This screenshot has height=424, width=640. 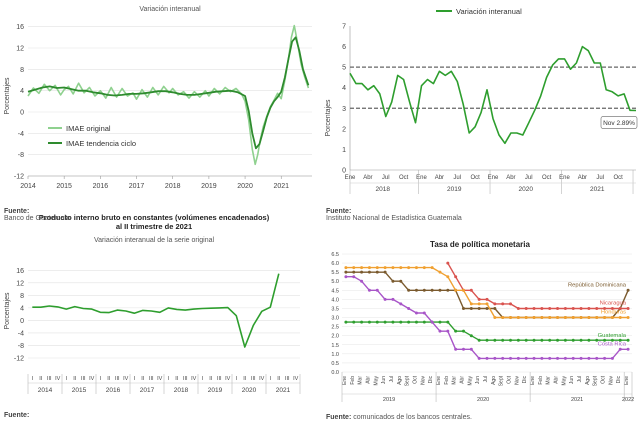 What do you see at coordinates (22, 308) in the screenshot?
I see `y-tick-label: 4` at bounding box center [22, 308].